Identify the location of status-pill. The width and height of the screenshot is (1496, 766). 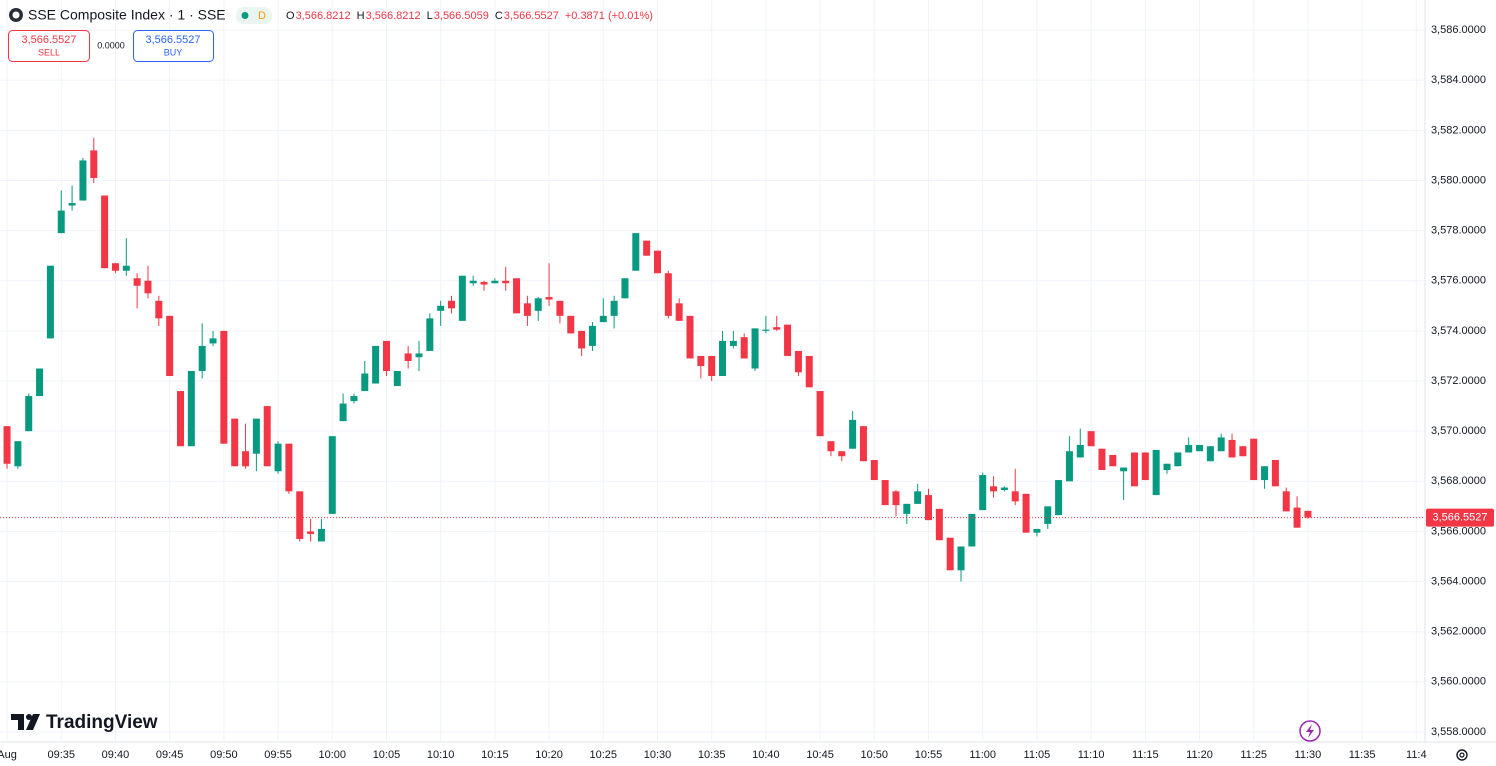
(254, 15).